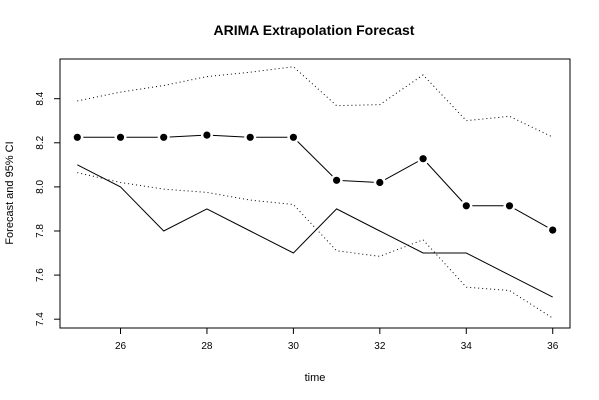 Image resolution: width=599 pixels, height=400 pixels. Describe the element at coordinates (40, 142) in the screenshot. I see `y-tick-label: 8.2` at that location.